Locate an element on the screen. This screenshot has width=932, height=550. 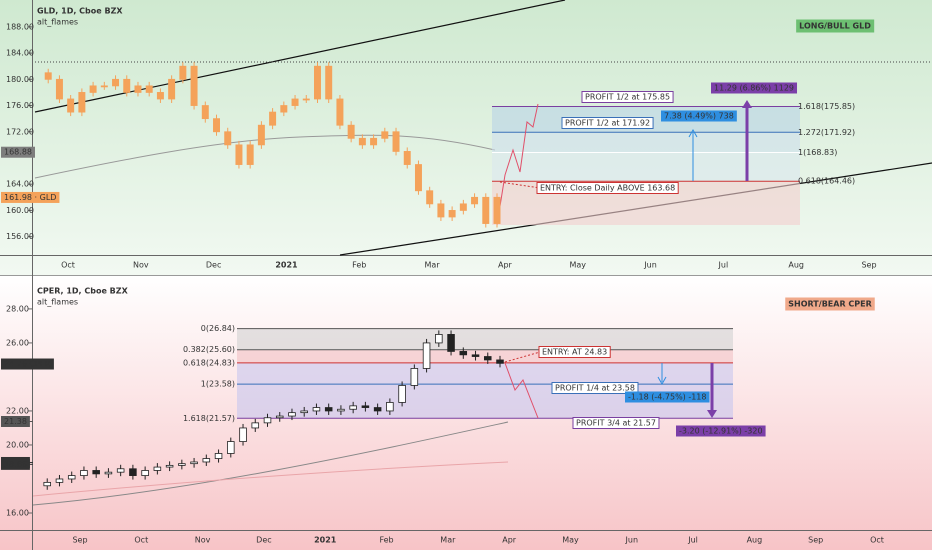
annotation: 7.38 (4.49%) 738 is located at coordinates (699, 116).